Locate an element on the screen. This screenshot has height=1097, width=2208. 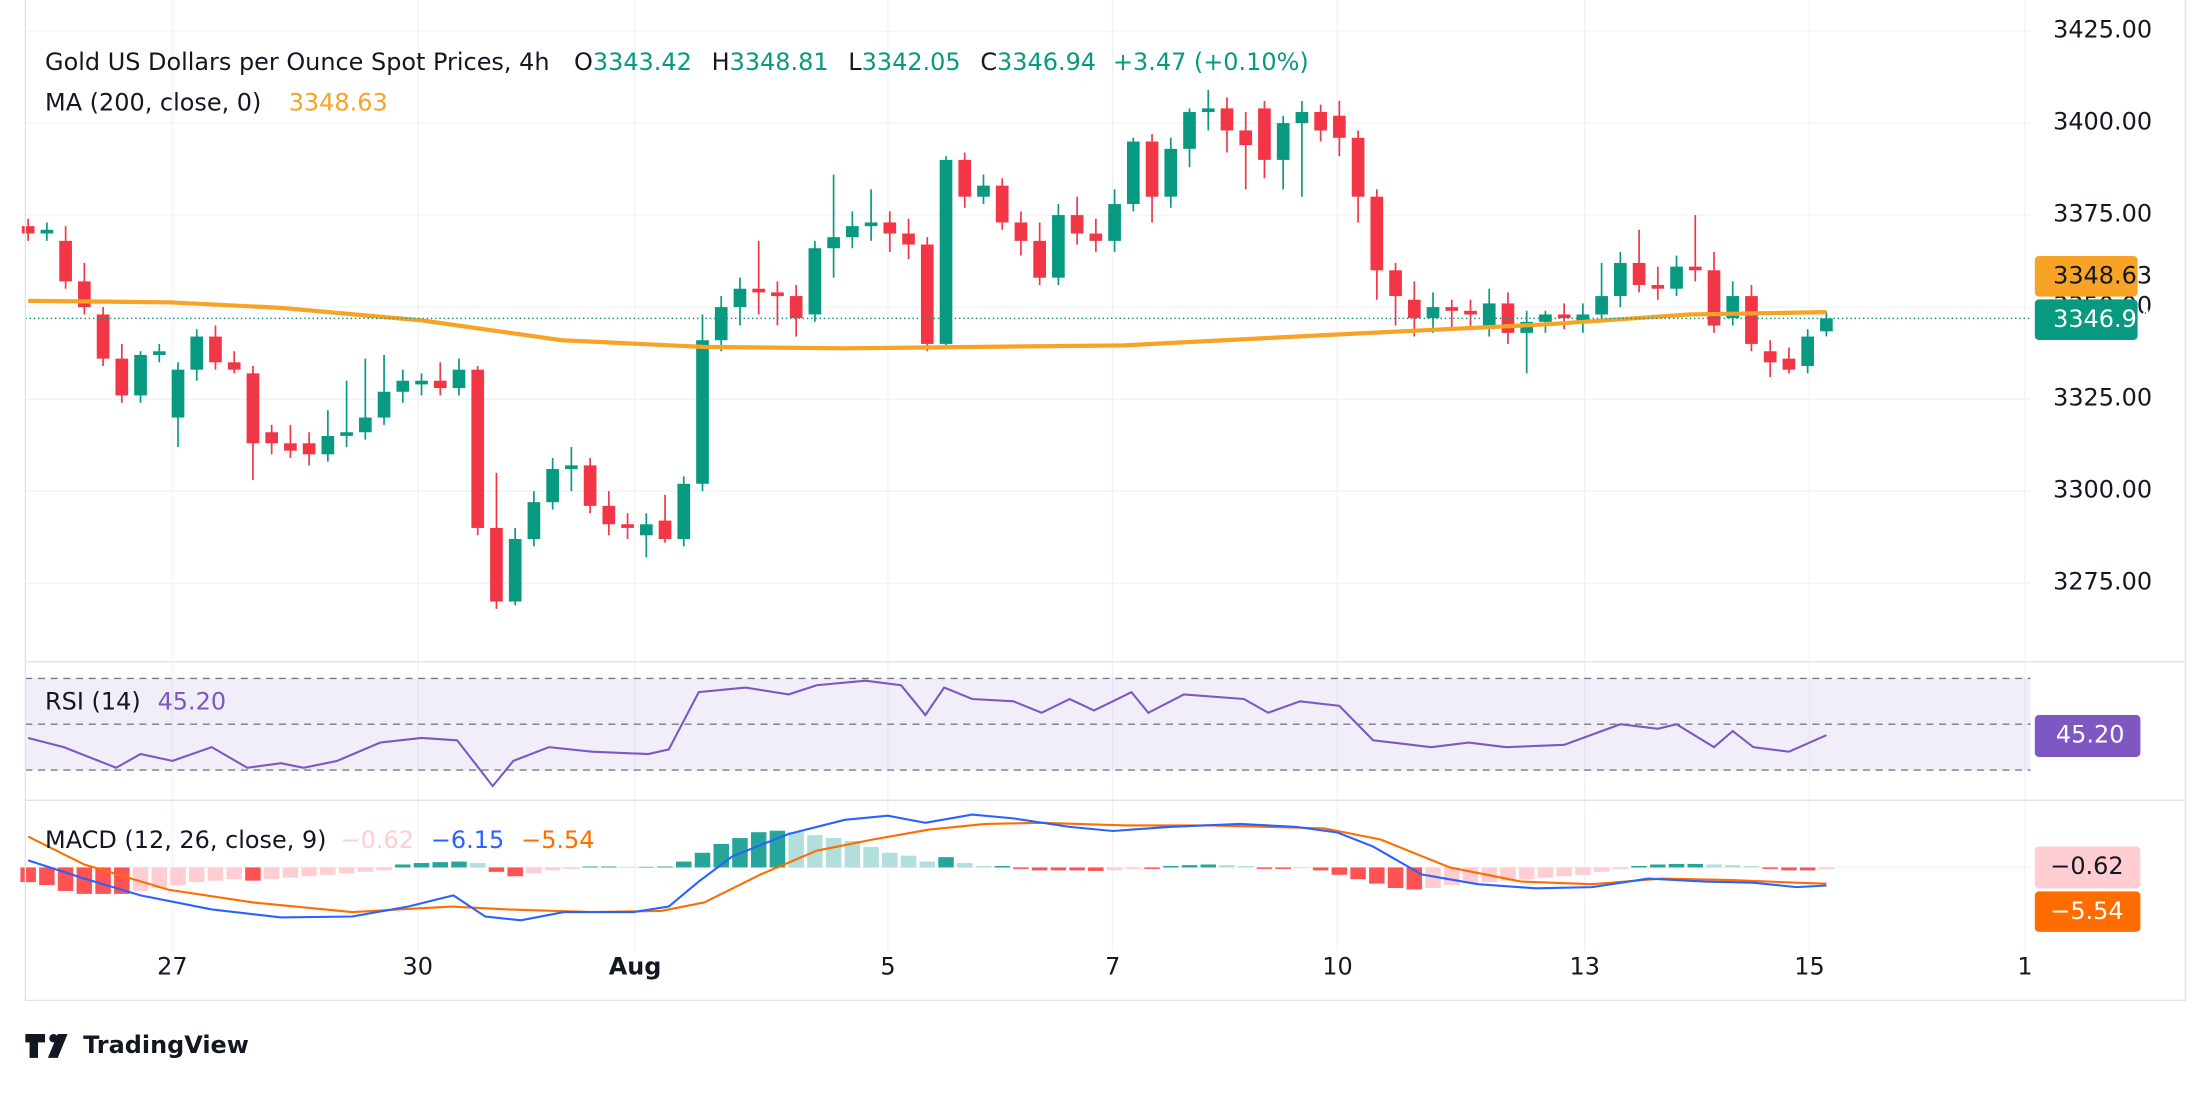
ohlc-key: L is located at coordinates (855, 62).